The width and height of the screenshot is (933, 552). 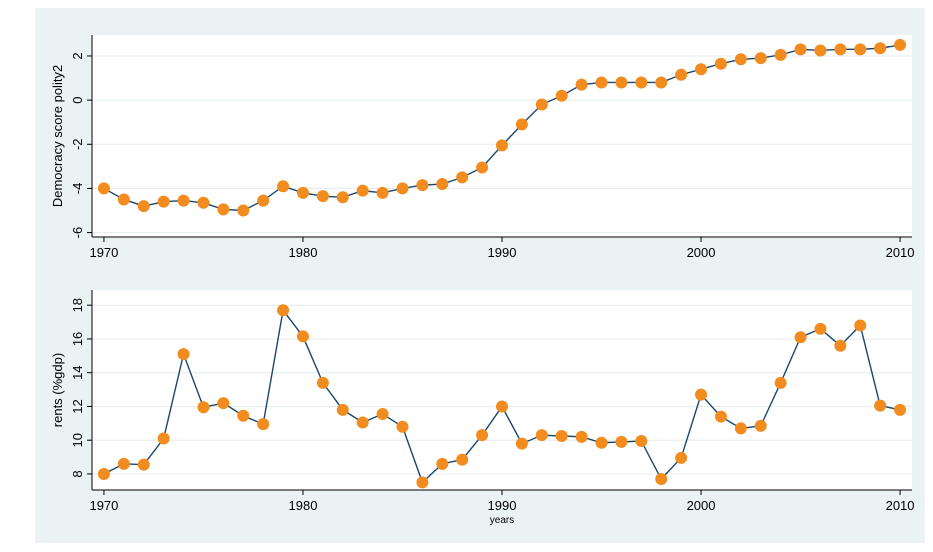 What do you see at coordinates (57, 390) in the screenshot?
I see `y-axis-title: rents (%gdp)` at bounding box center [57, 390].